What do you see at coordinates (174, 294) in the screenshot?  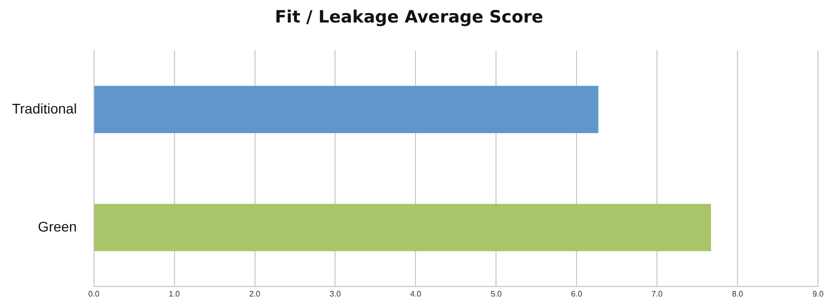 I see `x-tick-label: 1.0` at bounding box center [174, 294].